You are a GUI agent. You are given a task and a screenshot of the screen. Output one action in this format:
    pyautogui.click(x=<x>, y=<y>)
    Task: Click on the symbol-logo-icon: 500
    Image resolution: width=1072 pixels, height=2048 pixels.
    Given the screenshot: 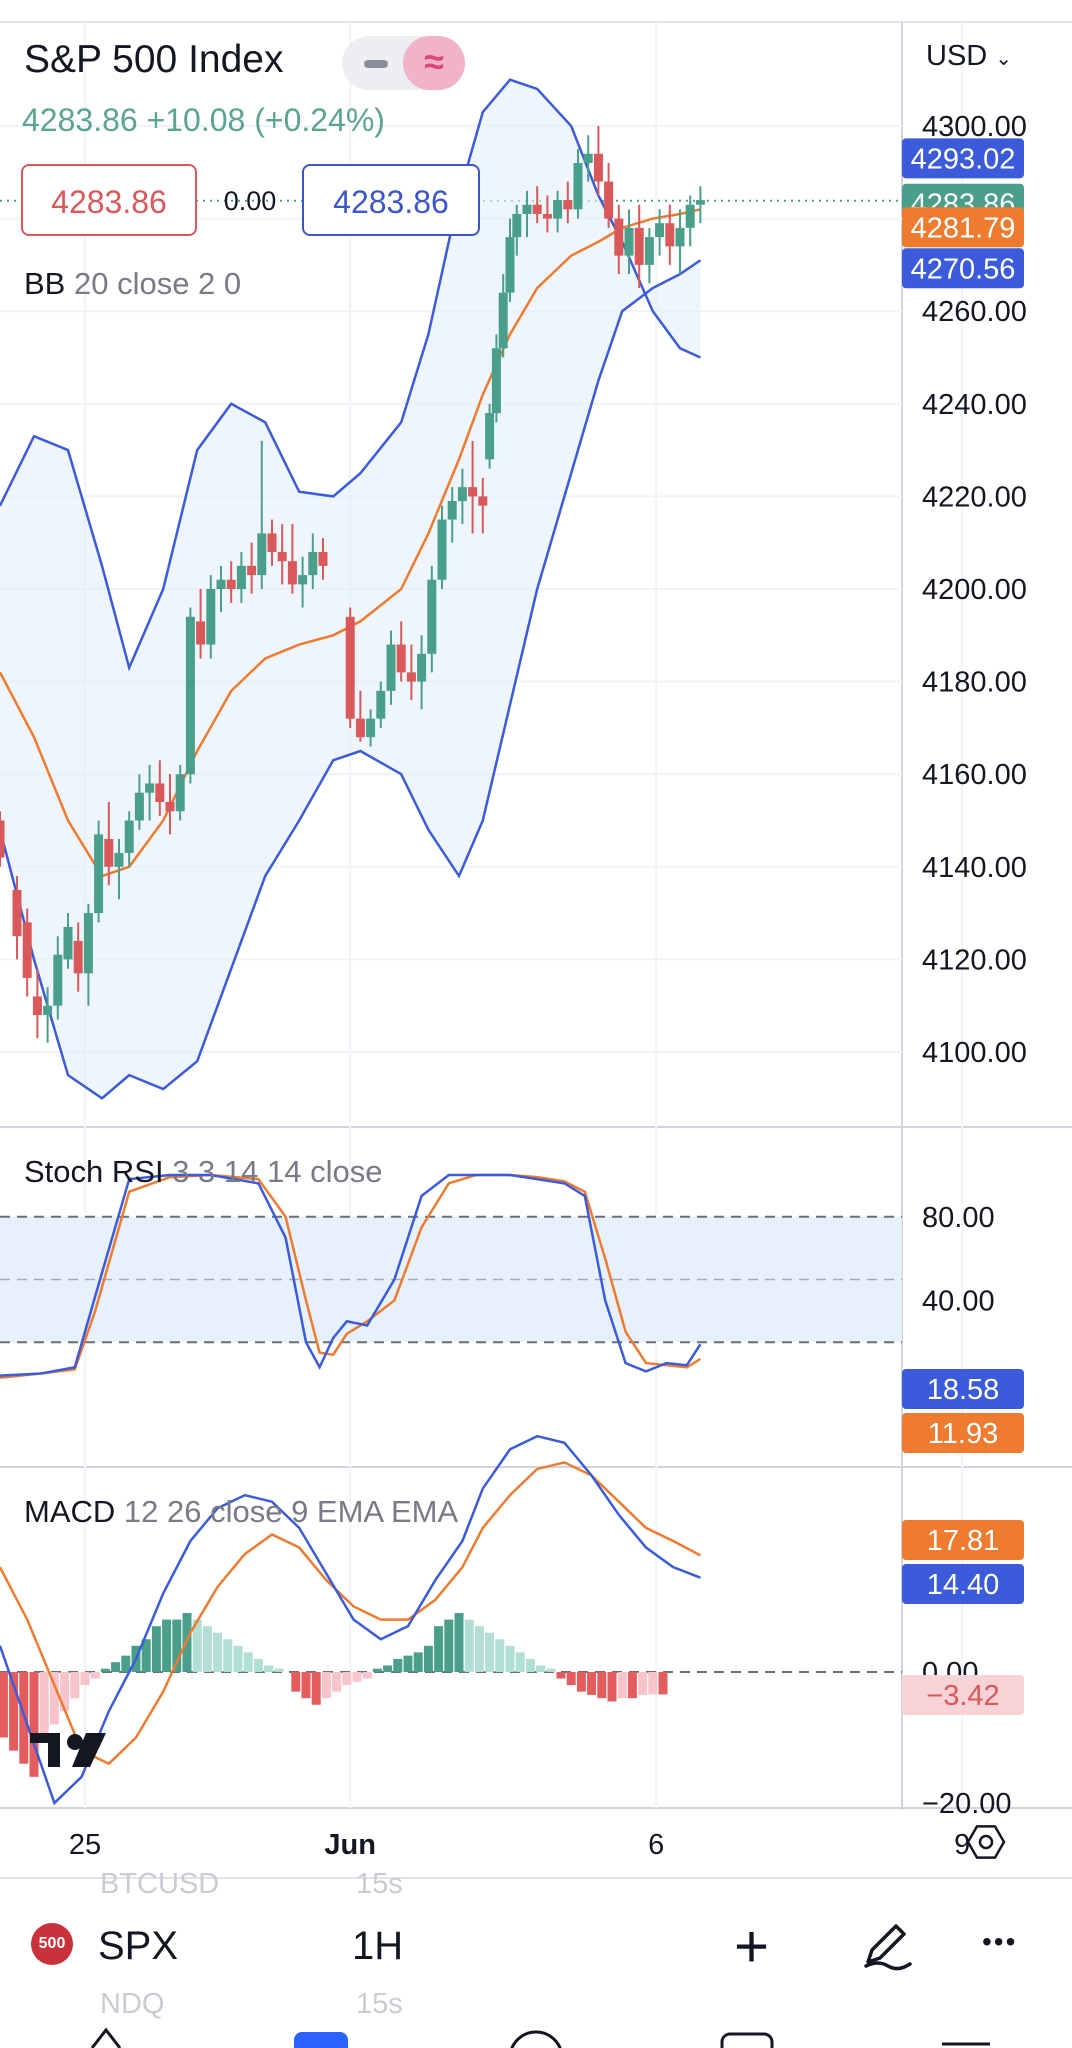 What is the action you would take?
    pyautogui.click(x=52, y=1944)
    